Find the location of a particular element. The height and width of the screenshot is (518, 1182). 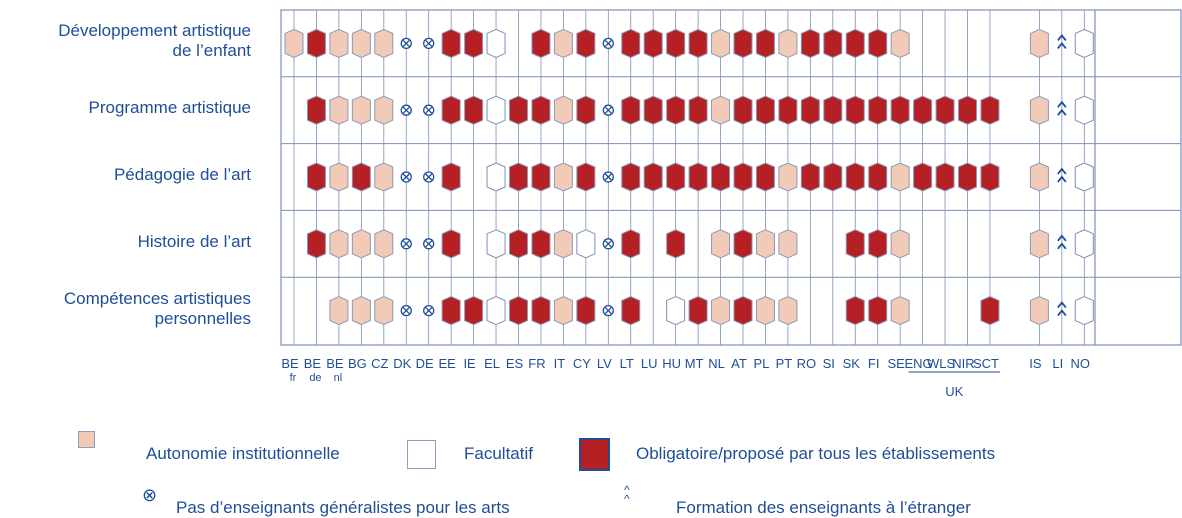

col-label: LV is located at coordinates (604, 363).